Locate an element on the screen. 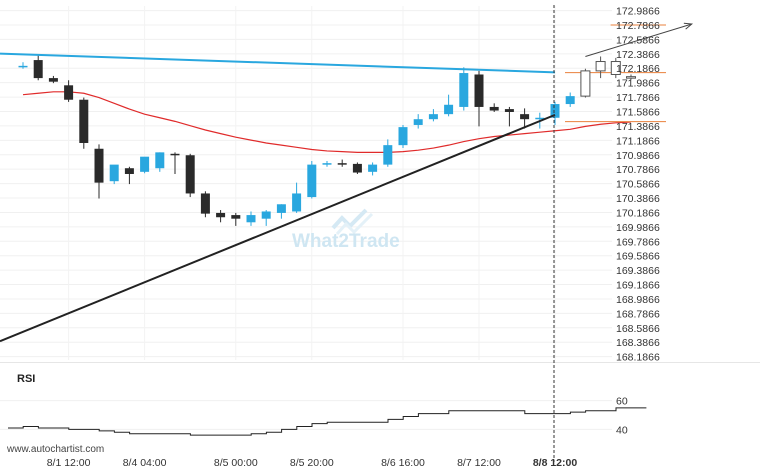 This screenshot has width=760, height=475. price-tick-label: 168.5866 is located at coordinates (638, 329).